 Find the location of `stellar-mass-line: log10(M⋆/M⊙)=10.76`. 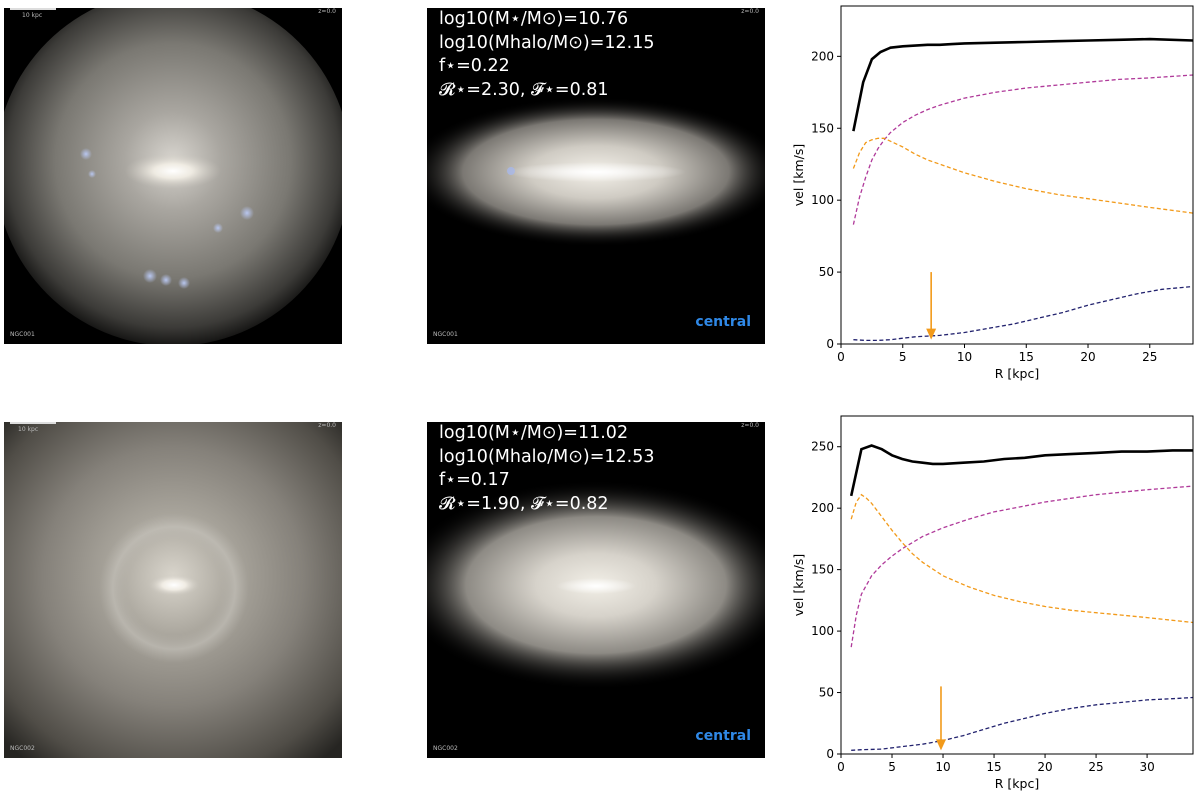

stellar-mass-line: log10(M⋆/M⊙)=10.76 is located at coordinates (534, 19).